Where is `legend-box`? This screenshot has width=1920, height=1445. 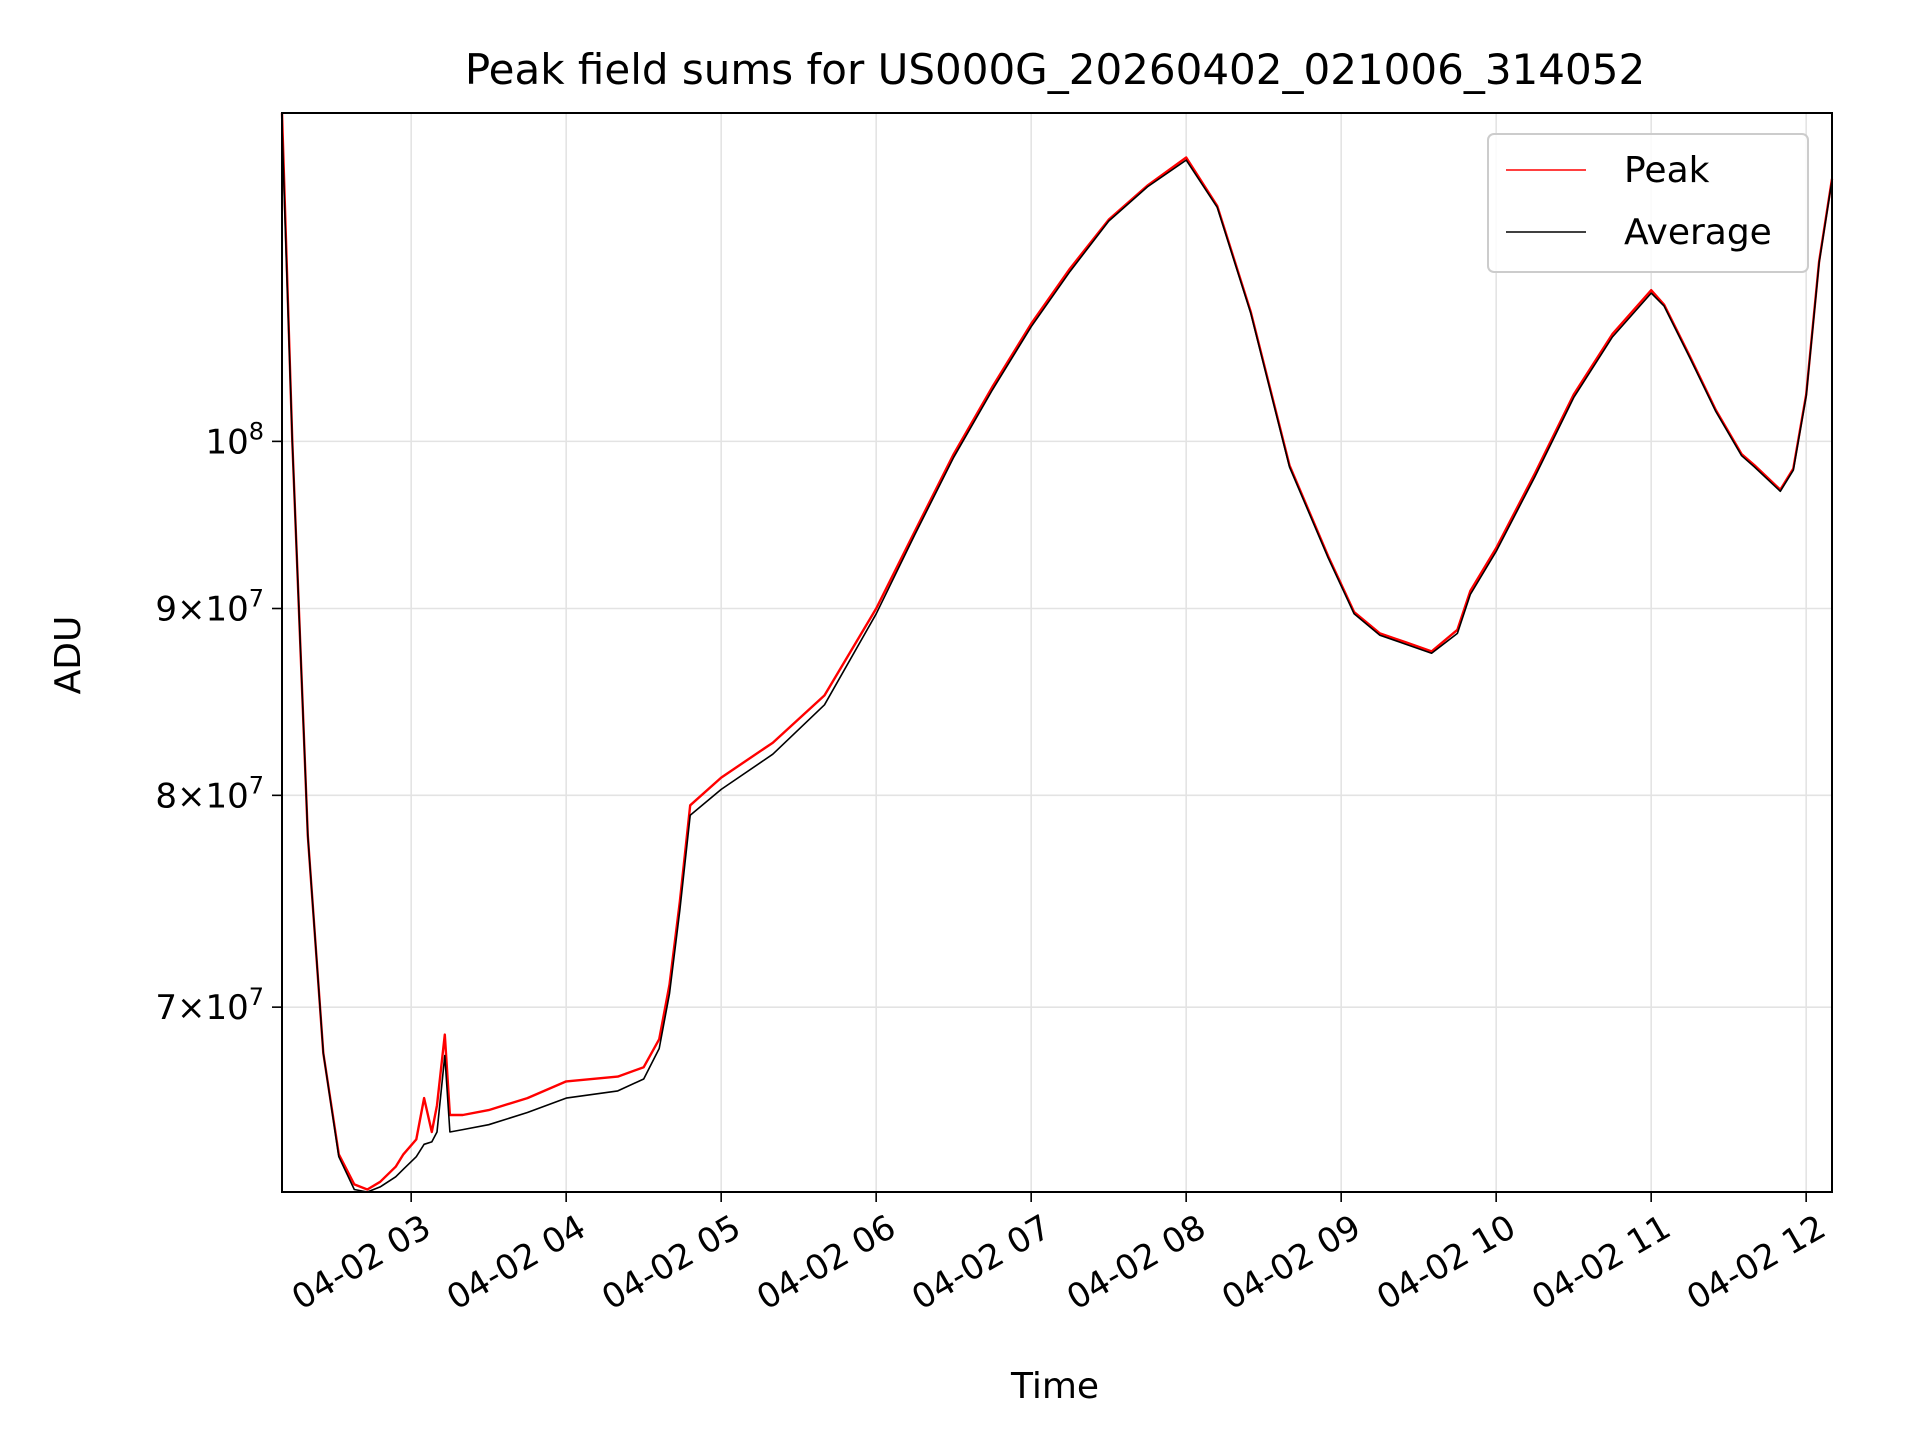 legend-box is located at coordinates (1648, 203).